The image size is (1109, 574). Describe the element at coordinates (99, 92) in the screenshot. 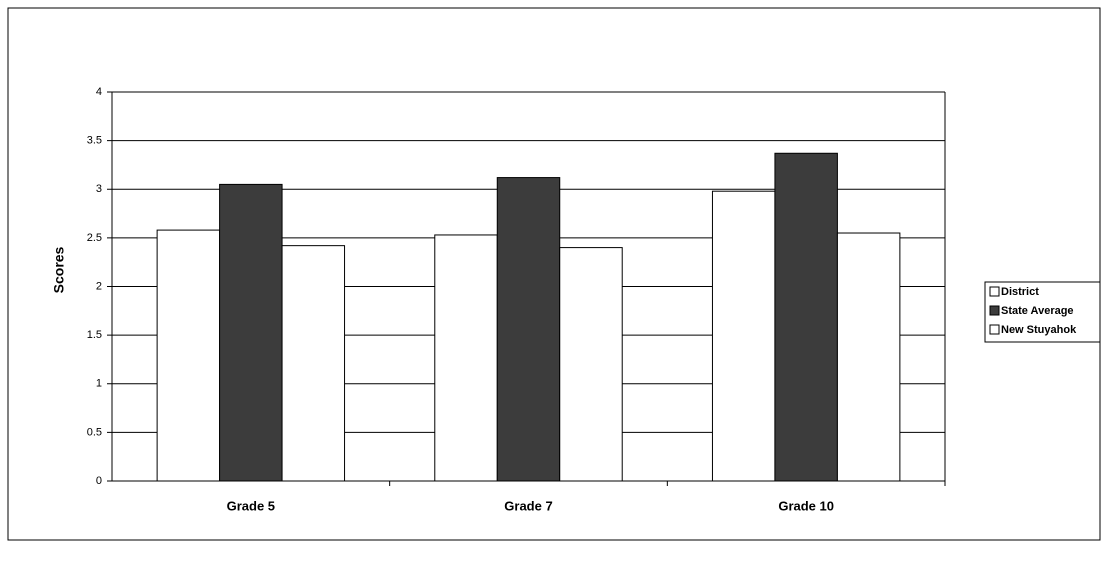

I see `y-tick-label: 4` at that location.